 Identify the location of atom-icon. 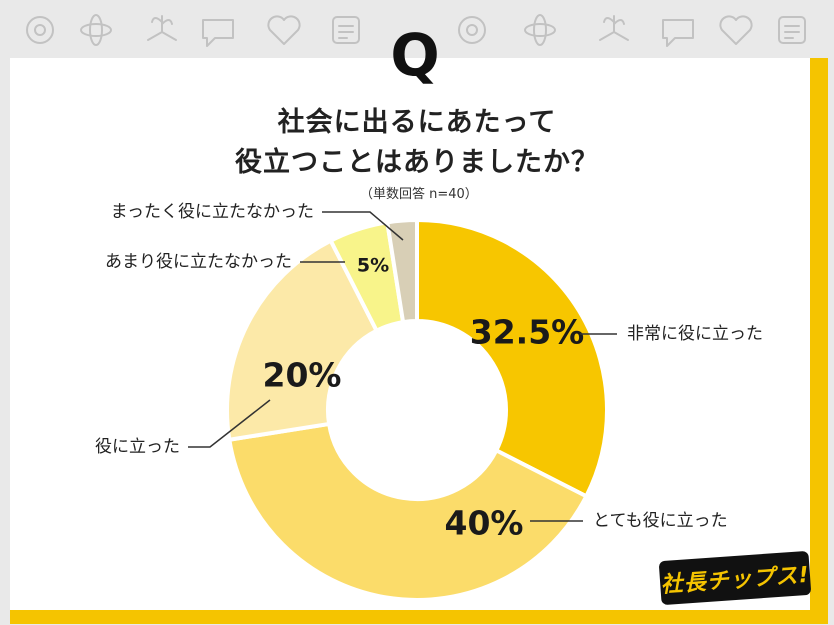
(96, 30).